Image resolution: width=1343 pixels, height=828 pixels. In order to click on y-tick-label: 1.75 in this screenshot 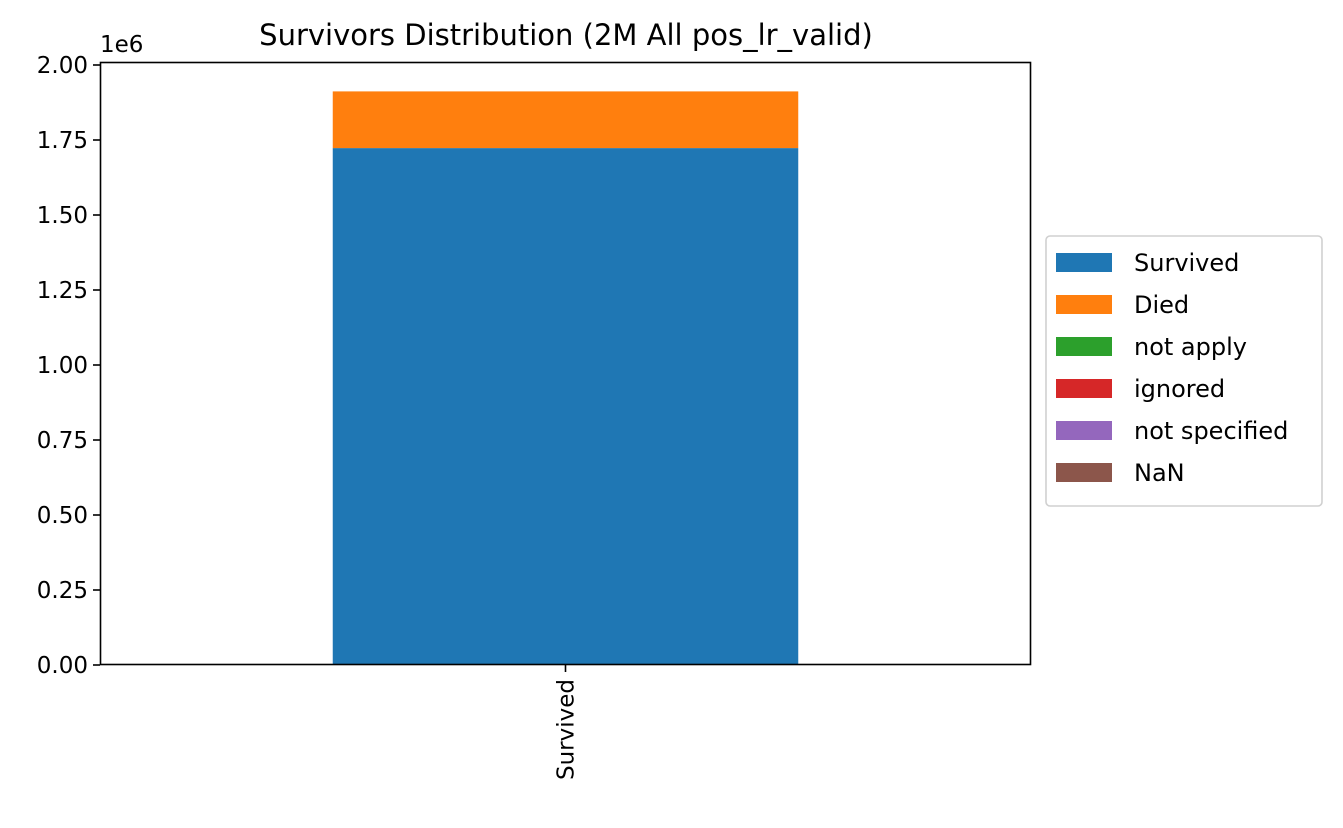, I will do `click(62, 141)`.